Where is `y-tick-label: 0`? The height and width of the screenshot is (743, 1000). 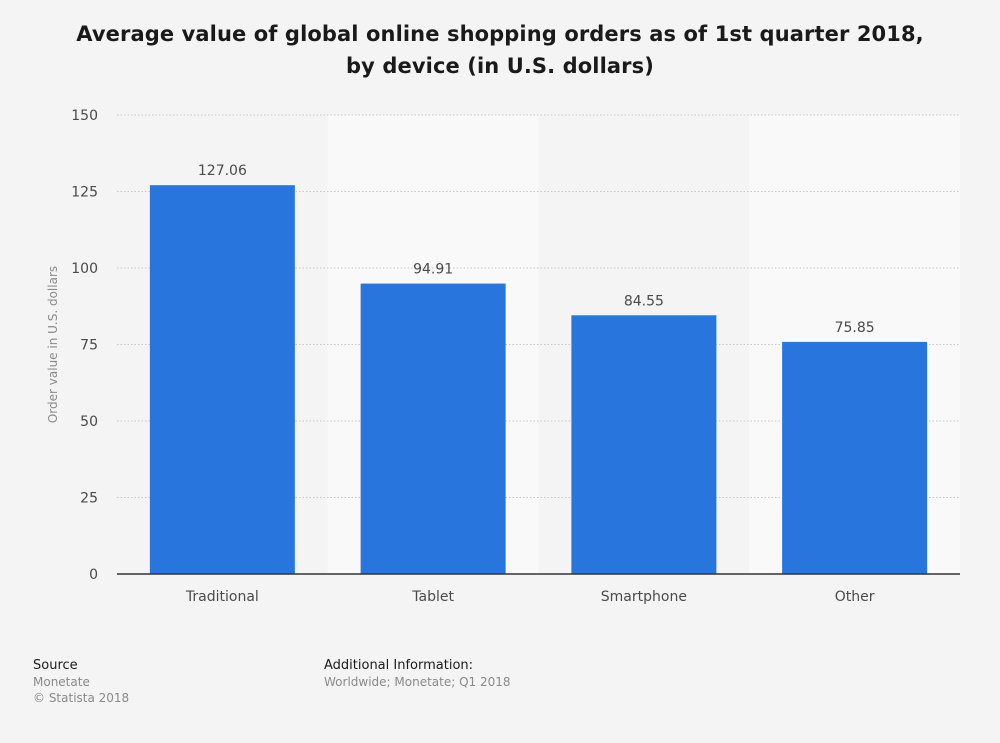 y-tick-label: 0 is located at coordinates (93, 575).